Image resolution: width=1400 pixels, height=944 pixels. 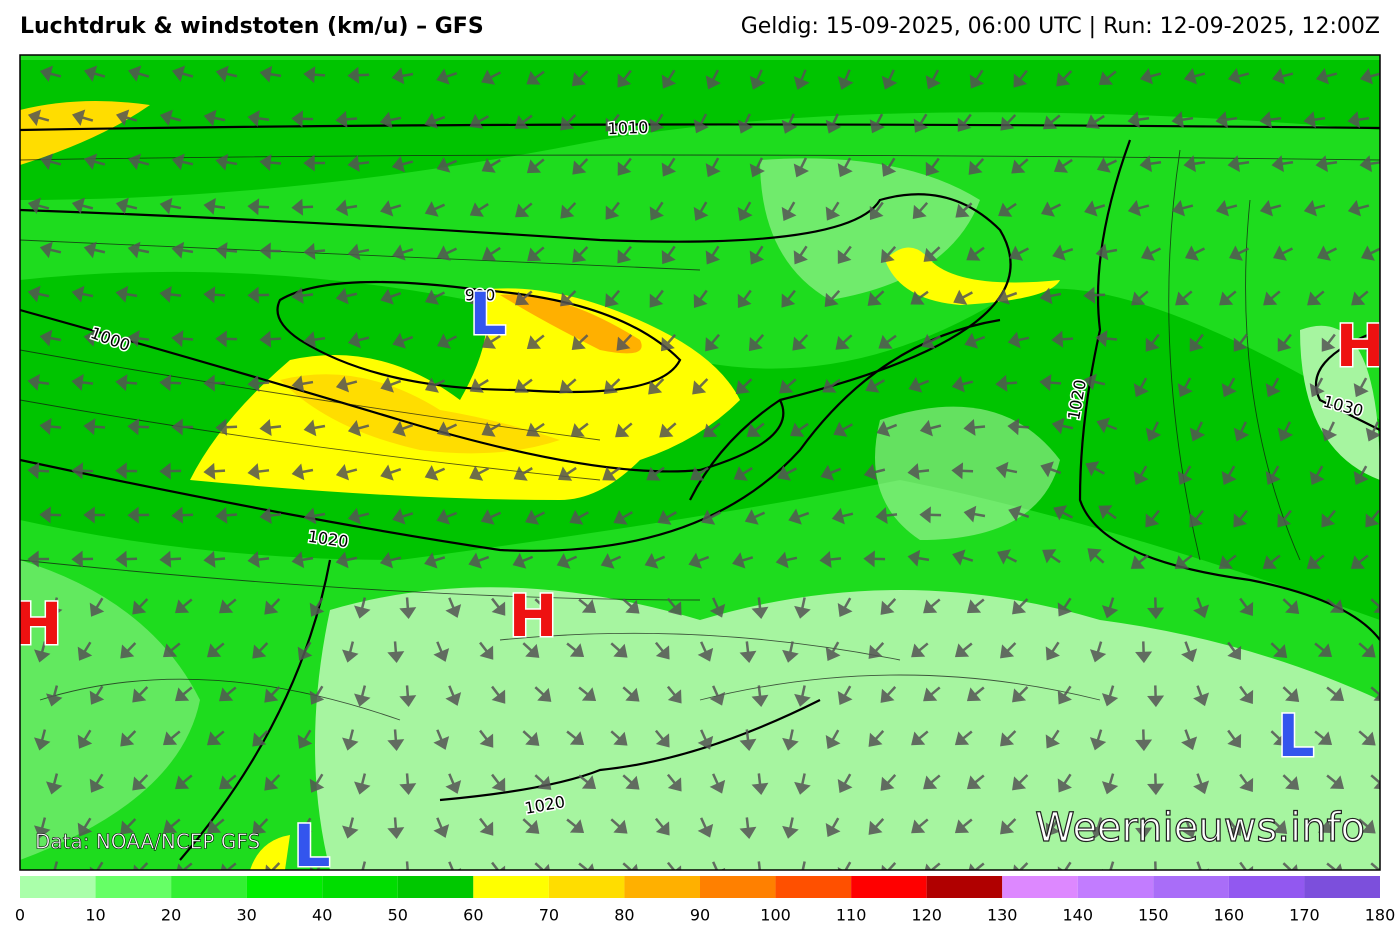 What do you see at coordinates (926, 915) in the screenshot?
I see `colorbar-tick-label: 120` at bounding box center [926, 915].